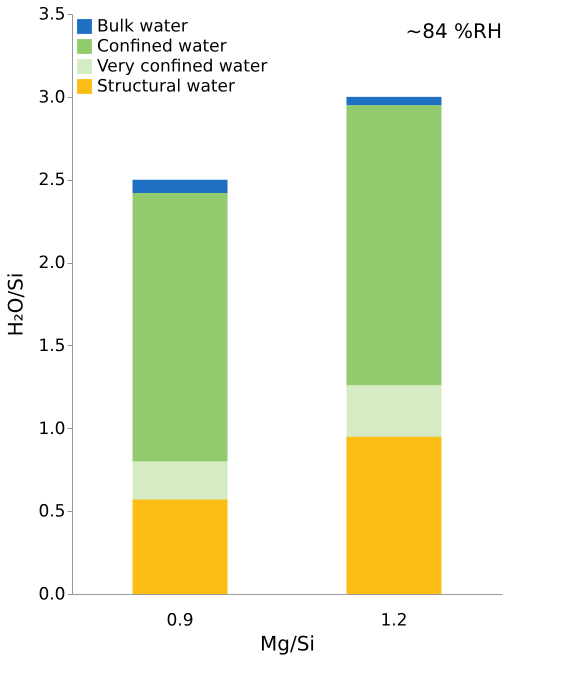 This screenshot has height=691, width=573. What do you see at coordinates (52, 14) in the screenshot?
I see `y-tick-label: 3.5` at bounding box center [52, 14].